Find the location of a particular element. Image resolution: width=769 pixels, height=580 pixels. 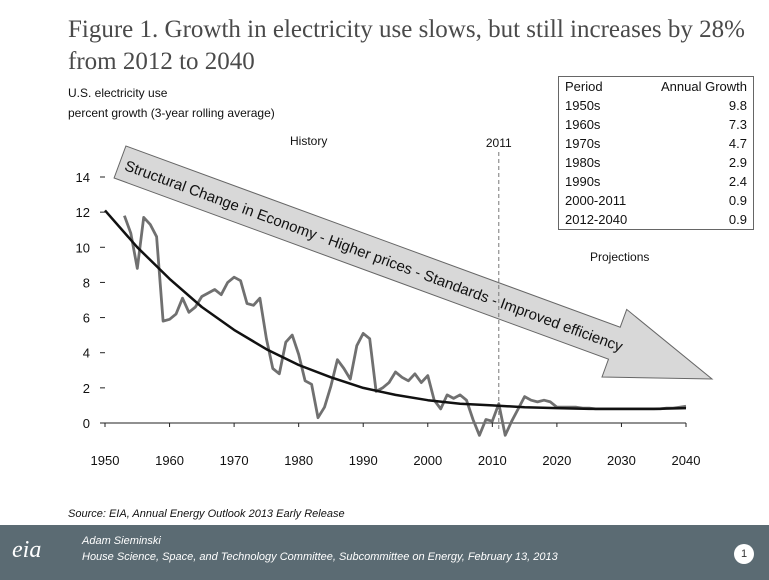

x-tick-label: 1960 is located at coordinates (169, 460).